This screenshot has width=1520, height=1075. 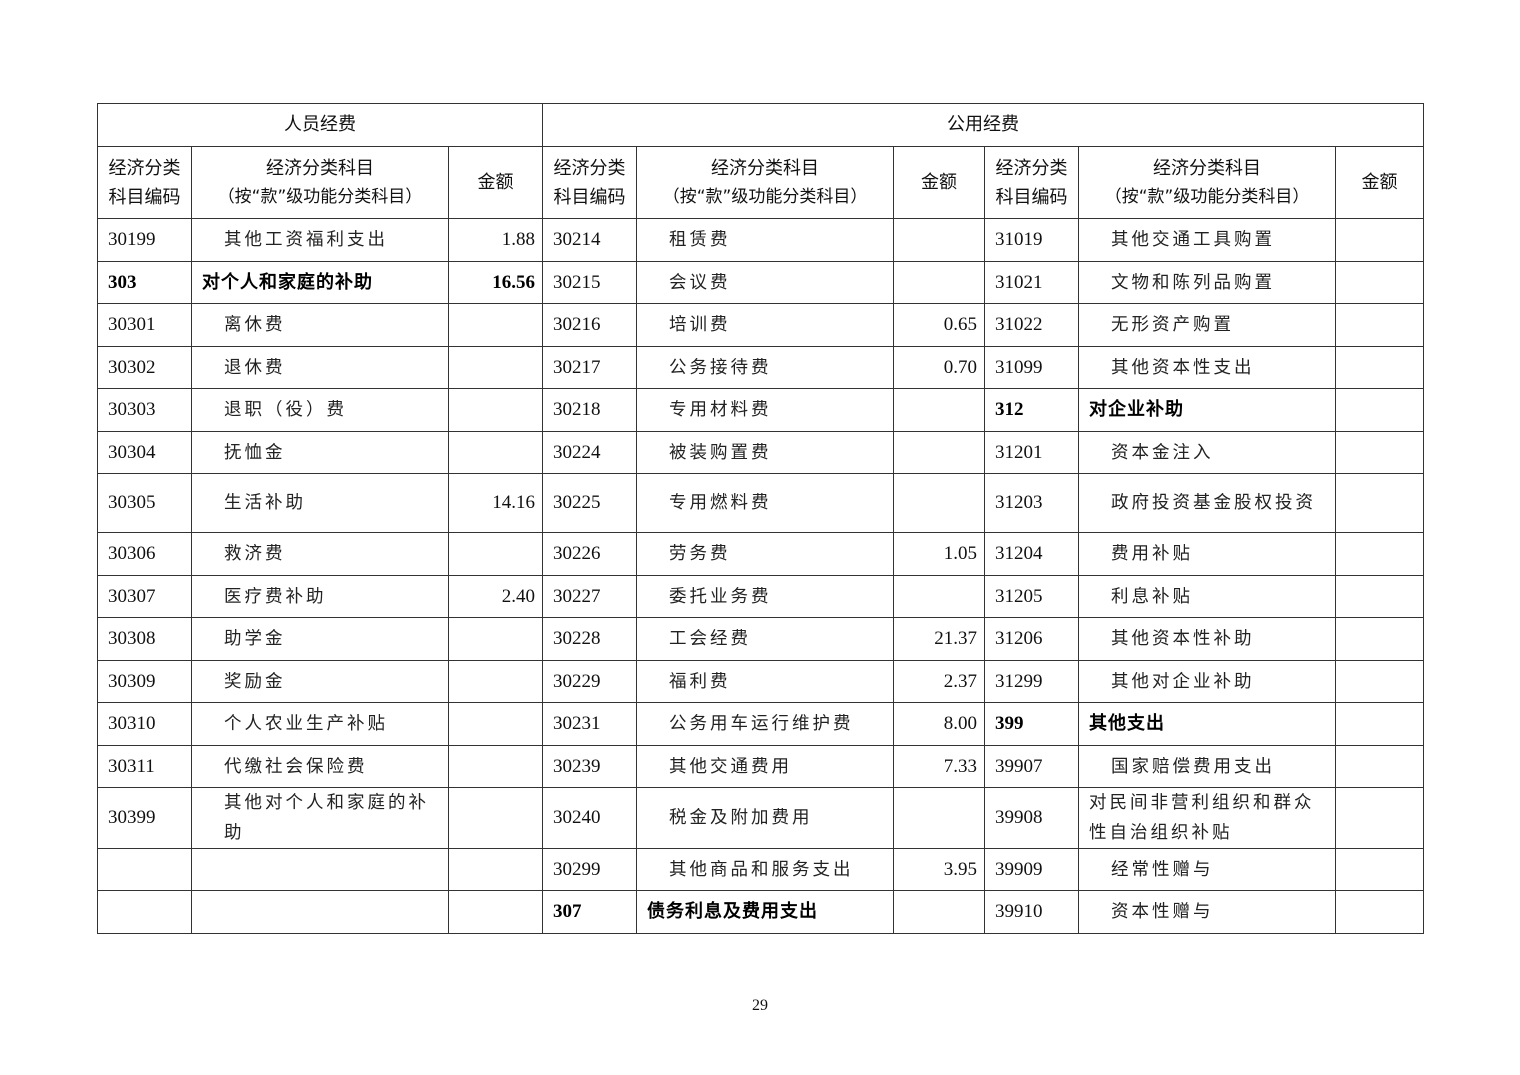 I want to click on cell-code: 39910, so click(x=1032, y=912).